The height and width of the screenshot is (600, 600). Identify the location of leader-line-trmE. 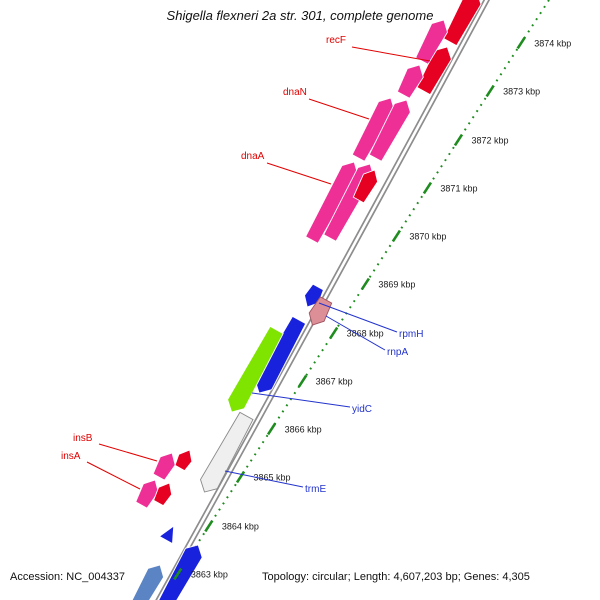
(264, 479).